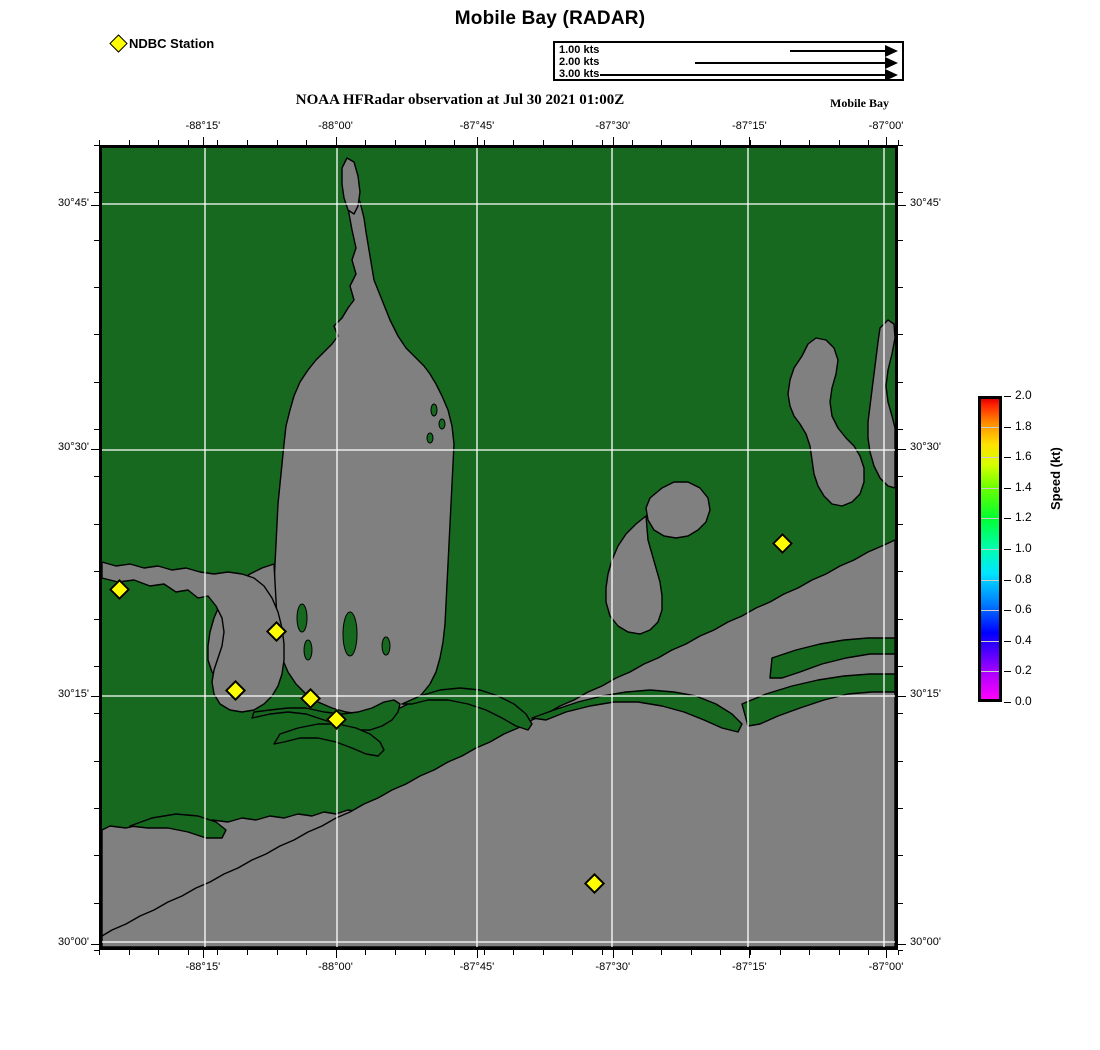  I want to click on mississippi-sound, so click(193, 637).